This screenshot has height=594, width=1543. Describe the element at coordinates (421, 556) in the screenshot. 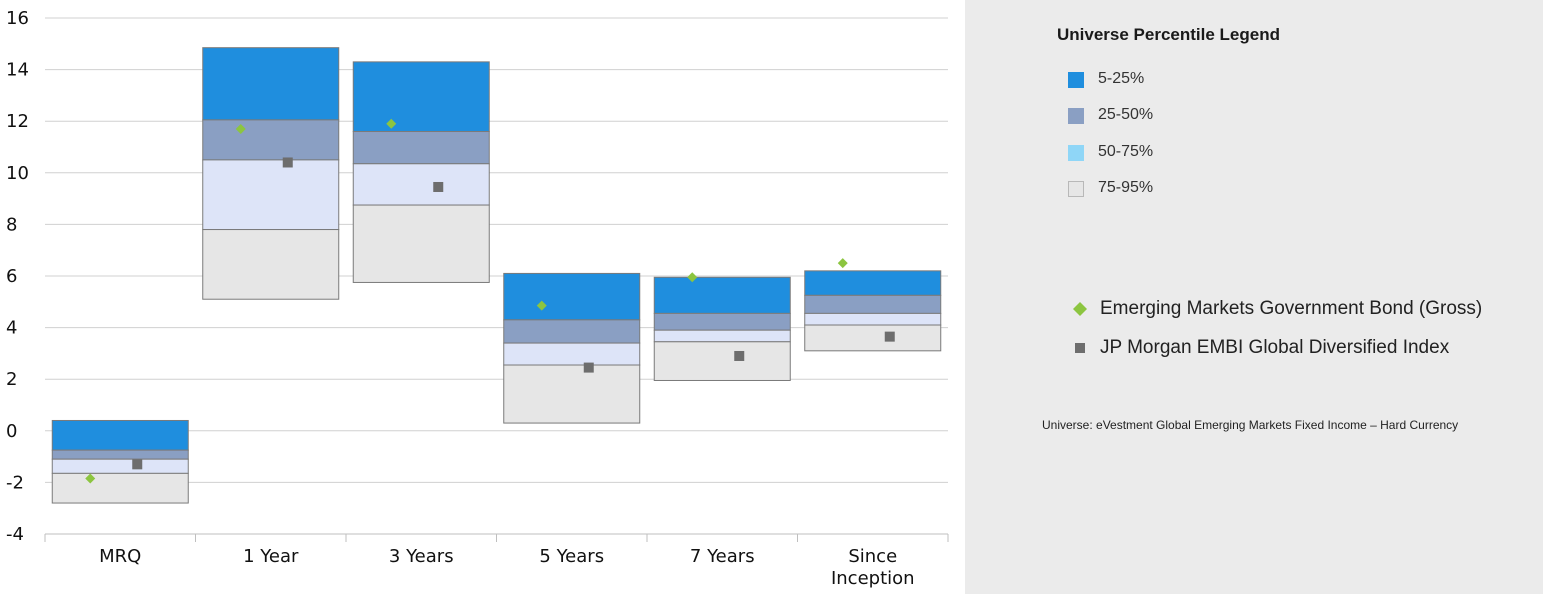

I see `x-category-label: 3 Years` at that location.